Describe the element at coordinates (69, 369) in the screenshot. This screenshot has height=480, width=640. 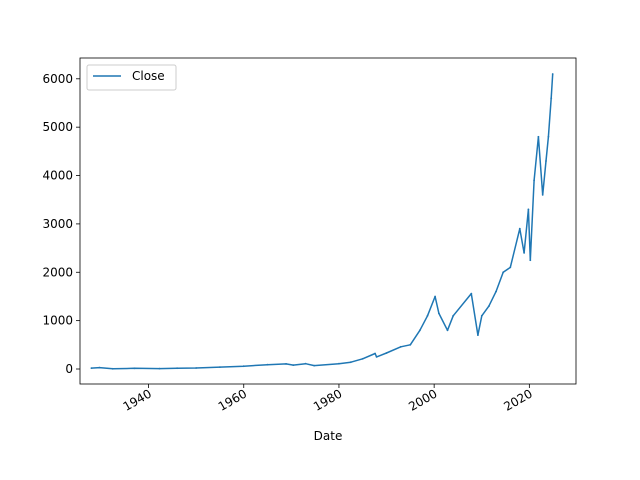
I see `y-tick-label: 0` at that location.